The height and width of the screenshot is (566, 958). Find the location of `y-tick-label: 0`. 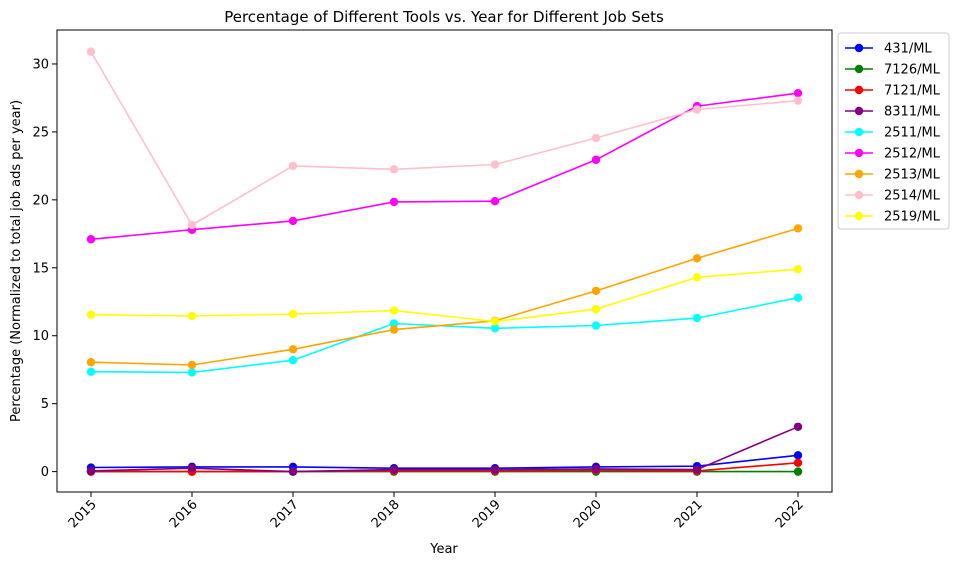

y-tick-label: 0 is located at coordinates (45, 472).